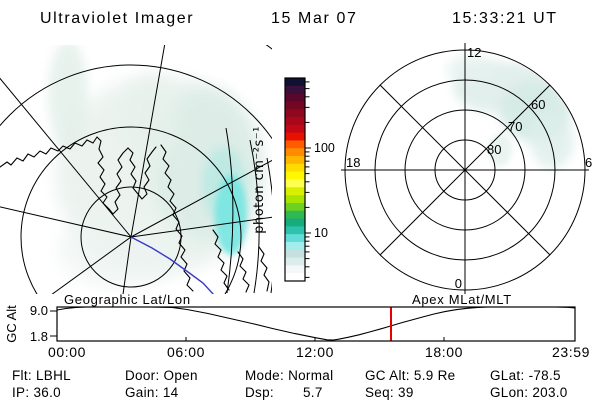  Describe the element at coordinates (313, 392) in the screenshot. I see `status-dsp-value: 5.7` at that location.